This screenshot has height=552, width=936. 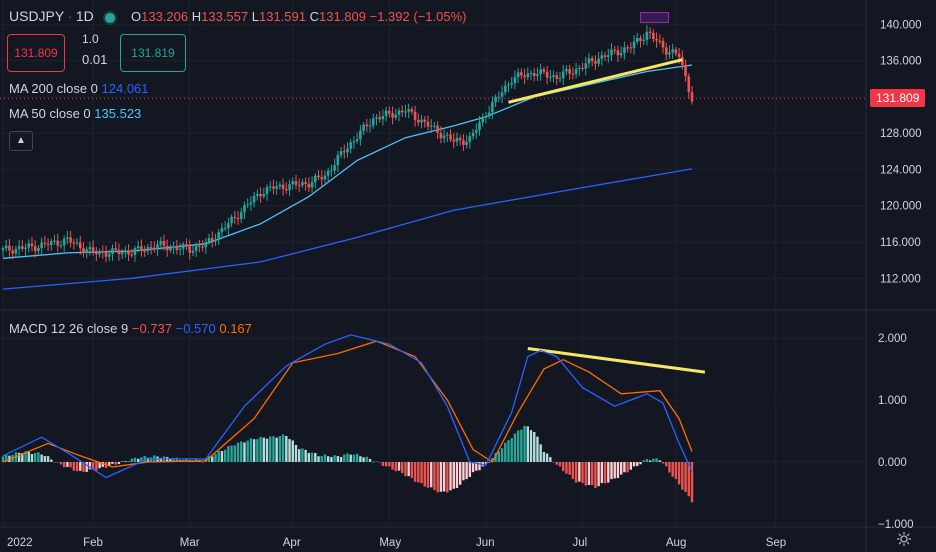 I want to click on price-trendline, so click(x=595, y=81).